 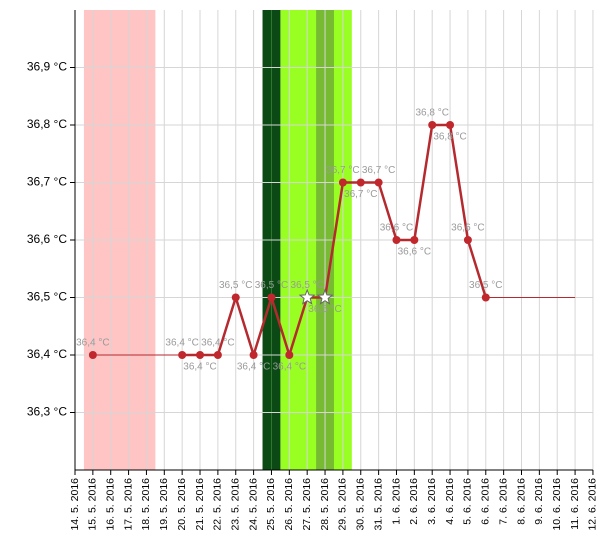 I want to click on x-tick-label: 20. 5. 2016, so click(x=182, y=504).